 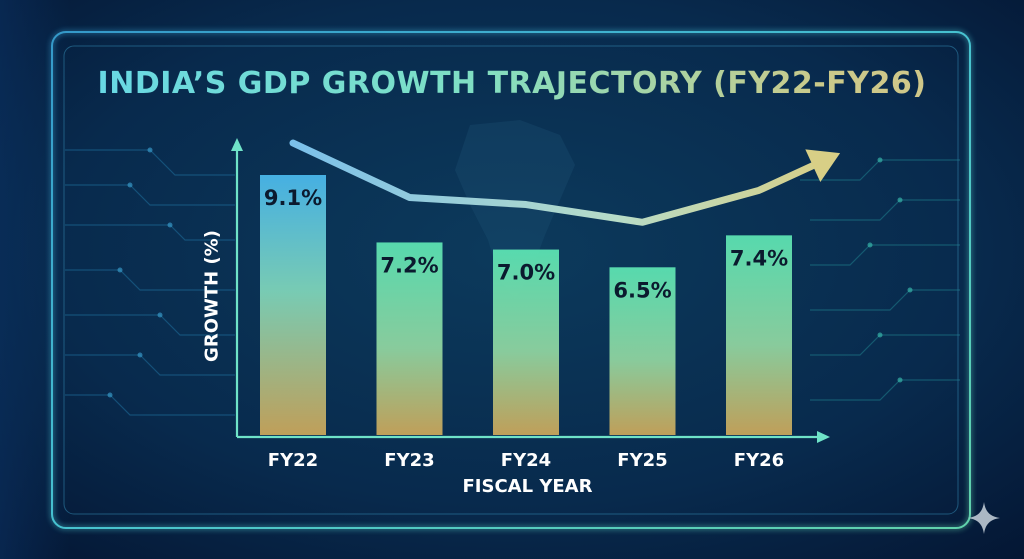 I want to click on trend-line, so click(x=562, y=182).